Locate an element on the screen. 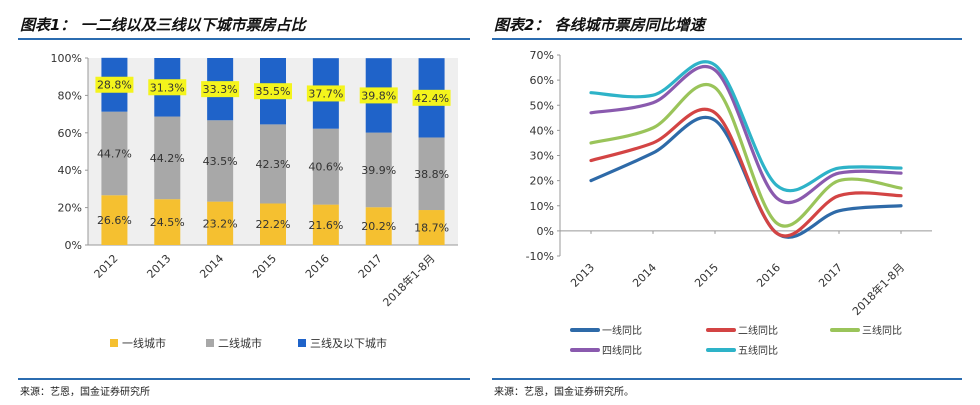  chart-2-x-tick-label: 2015 is located at coordinates (706, 275).